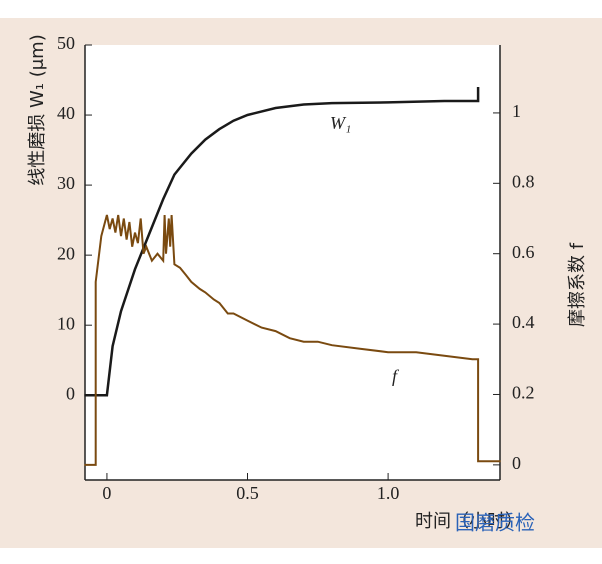 The width and height of the screenshot is (602, 564). I want to click on y-tick-label: 10, so click(66, 323).